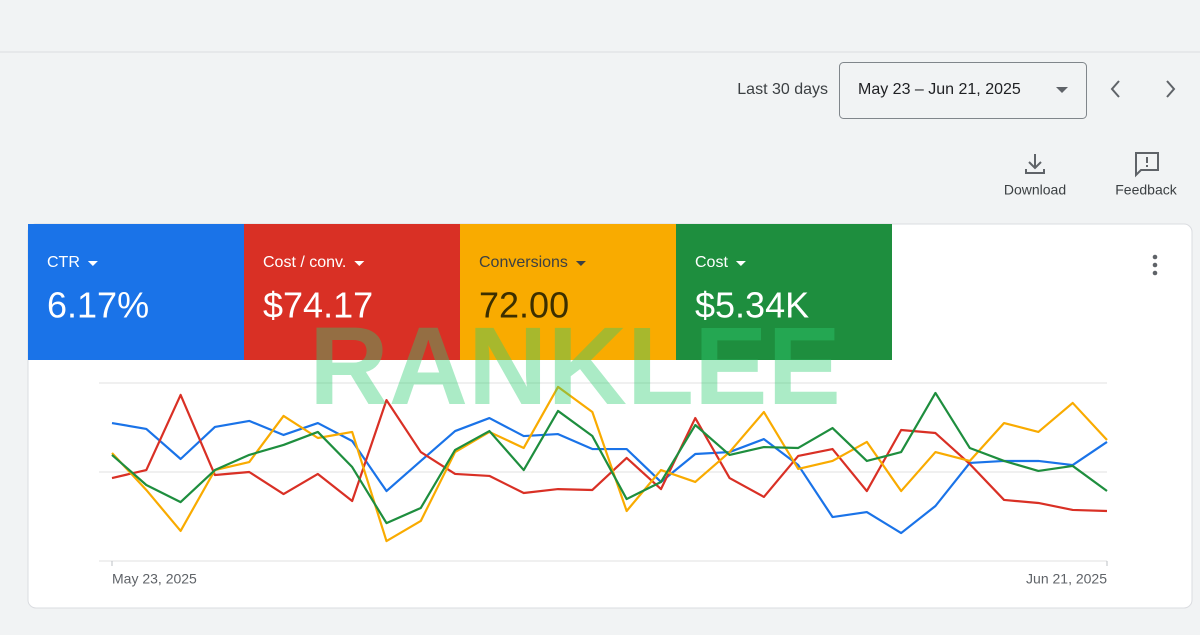 Image resolution: width=1200 pixels, height=635 pixels. I want to click on metric-name: Cost / conv., so click(304, 262).